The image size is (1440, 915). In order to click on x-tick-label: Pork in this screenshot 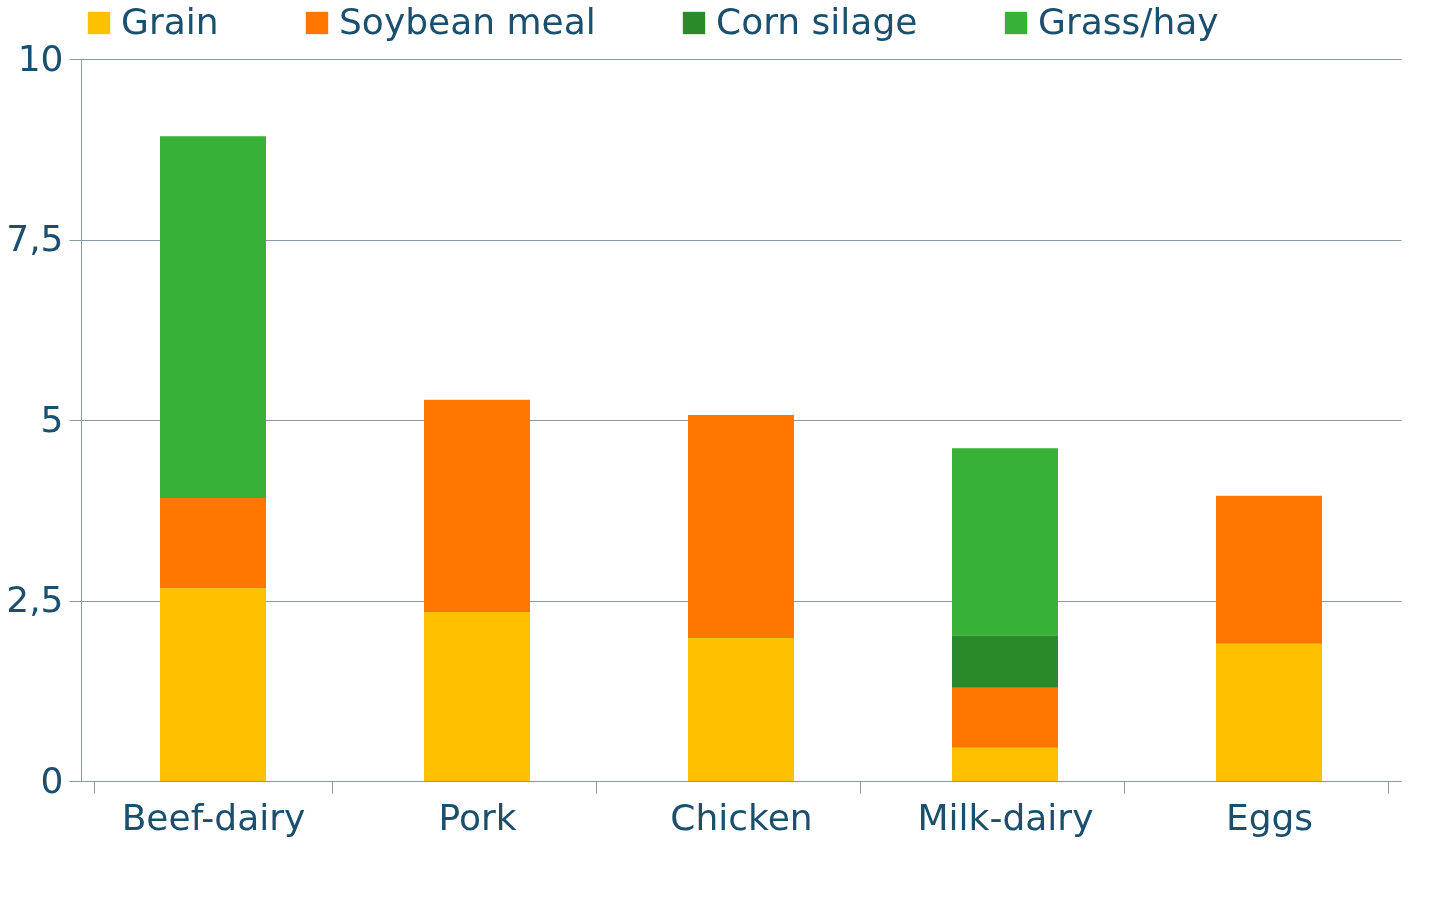, I will do `click(477, 817)`.